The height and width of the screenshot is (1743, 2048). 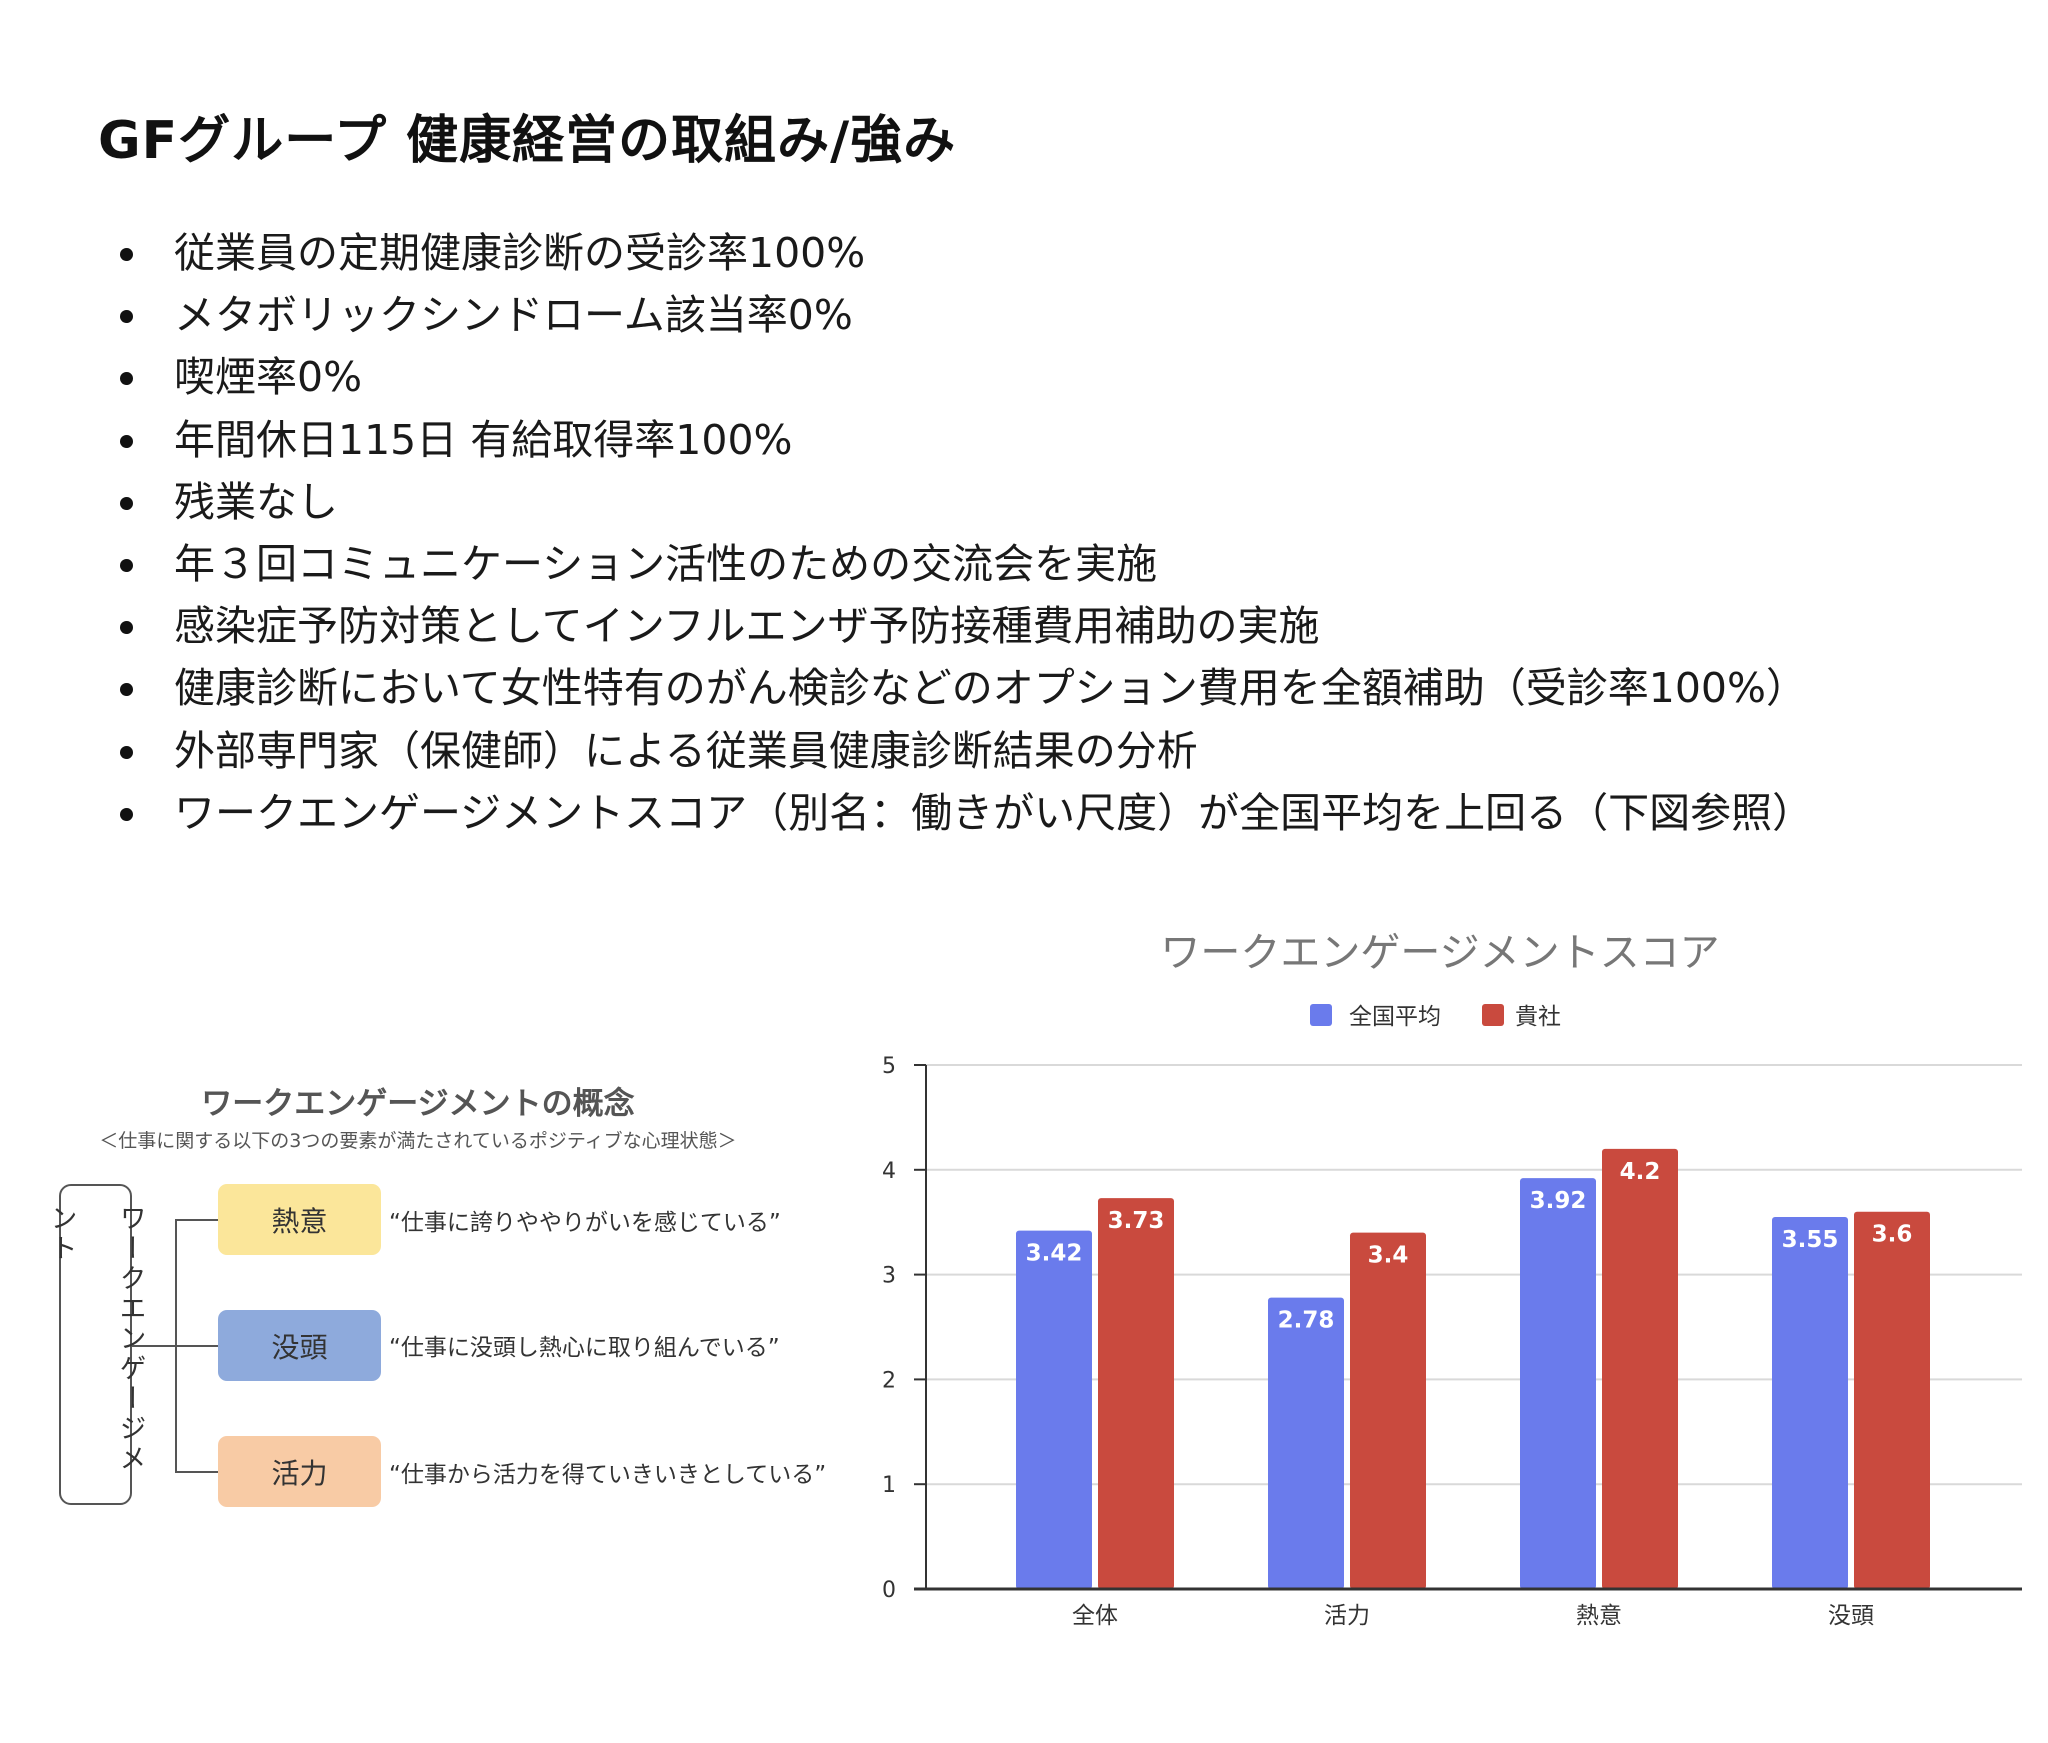 I want to click on bullet-item: ワークエンゲージメントスコア（別名：働きがい尺度）が全国平均を上回る（下図参照）, so click(x=966, y=813).